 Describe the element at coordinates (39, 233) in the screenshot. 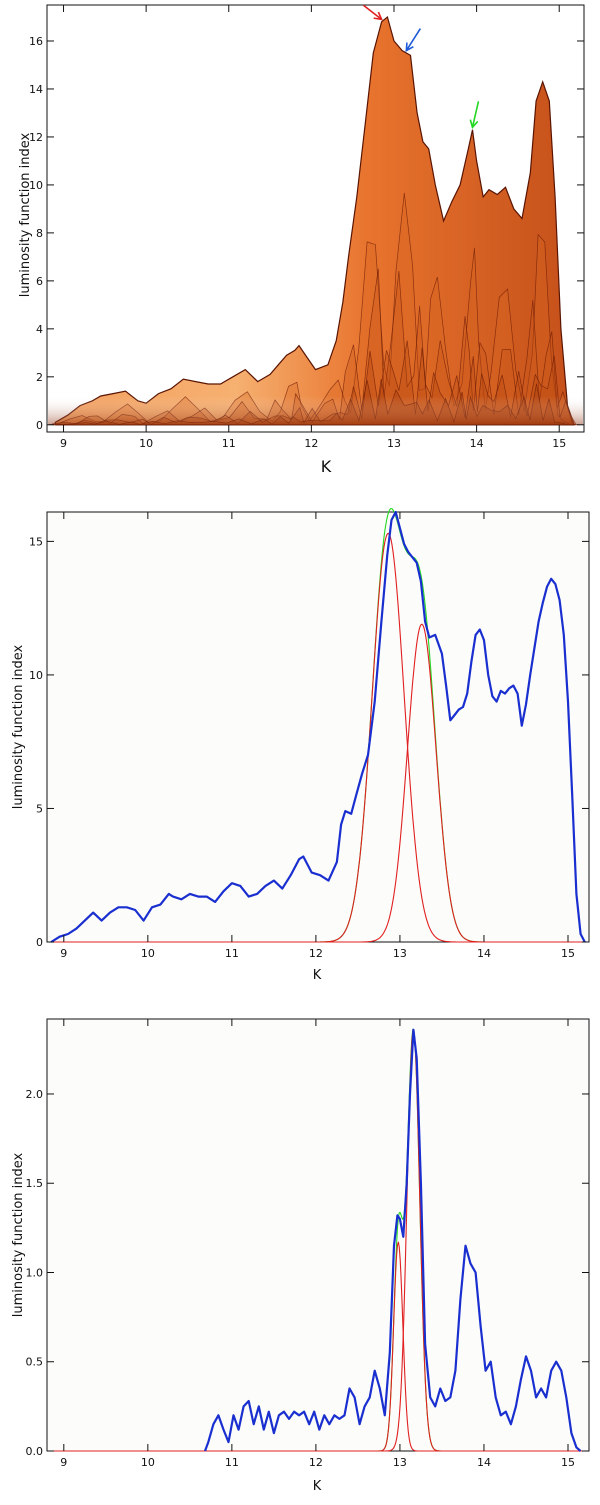

I see `y-tick-label: 8` at that location.